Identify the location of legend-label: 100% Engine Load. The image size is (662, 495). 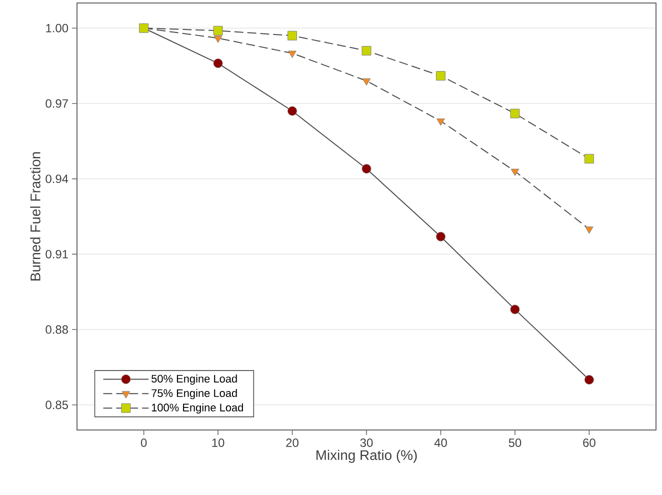
(197, 408).